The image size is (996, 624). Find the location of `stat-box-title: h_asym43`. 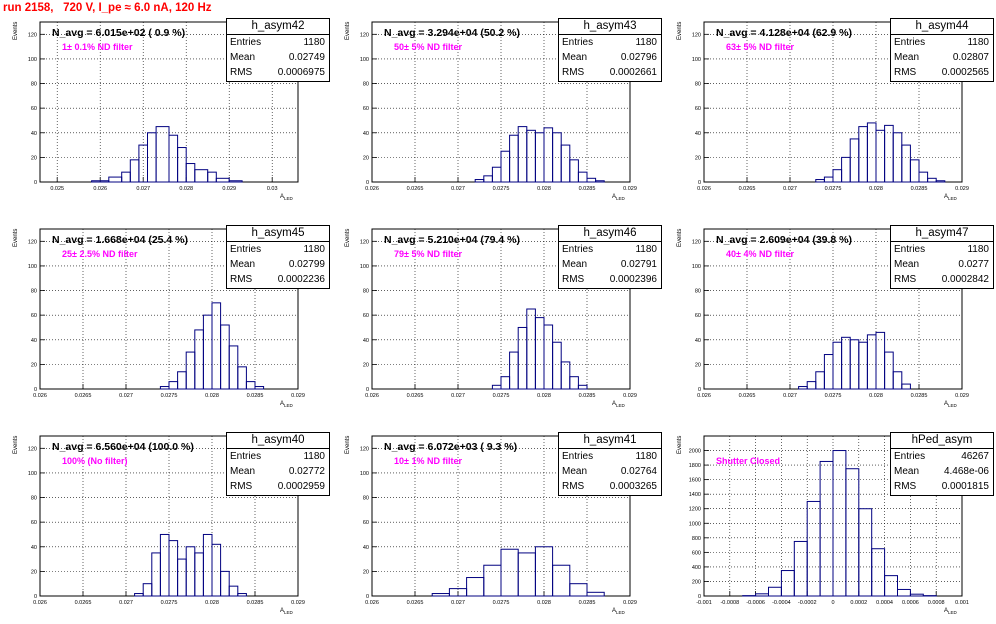

stat-box-title: h_asym43 is located at coordinates (610, 27).